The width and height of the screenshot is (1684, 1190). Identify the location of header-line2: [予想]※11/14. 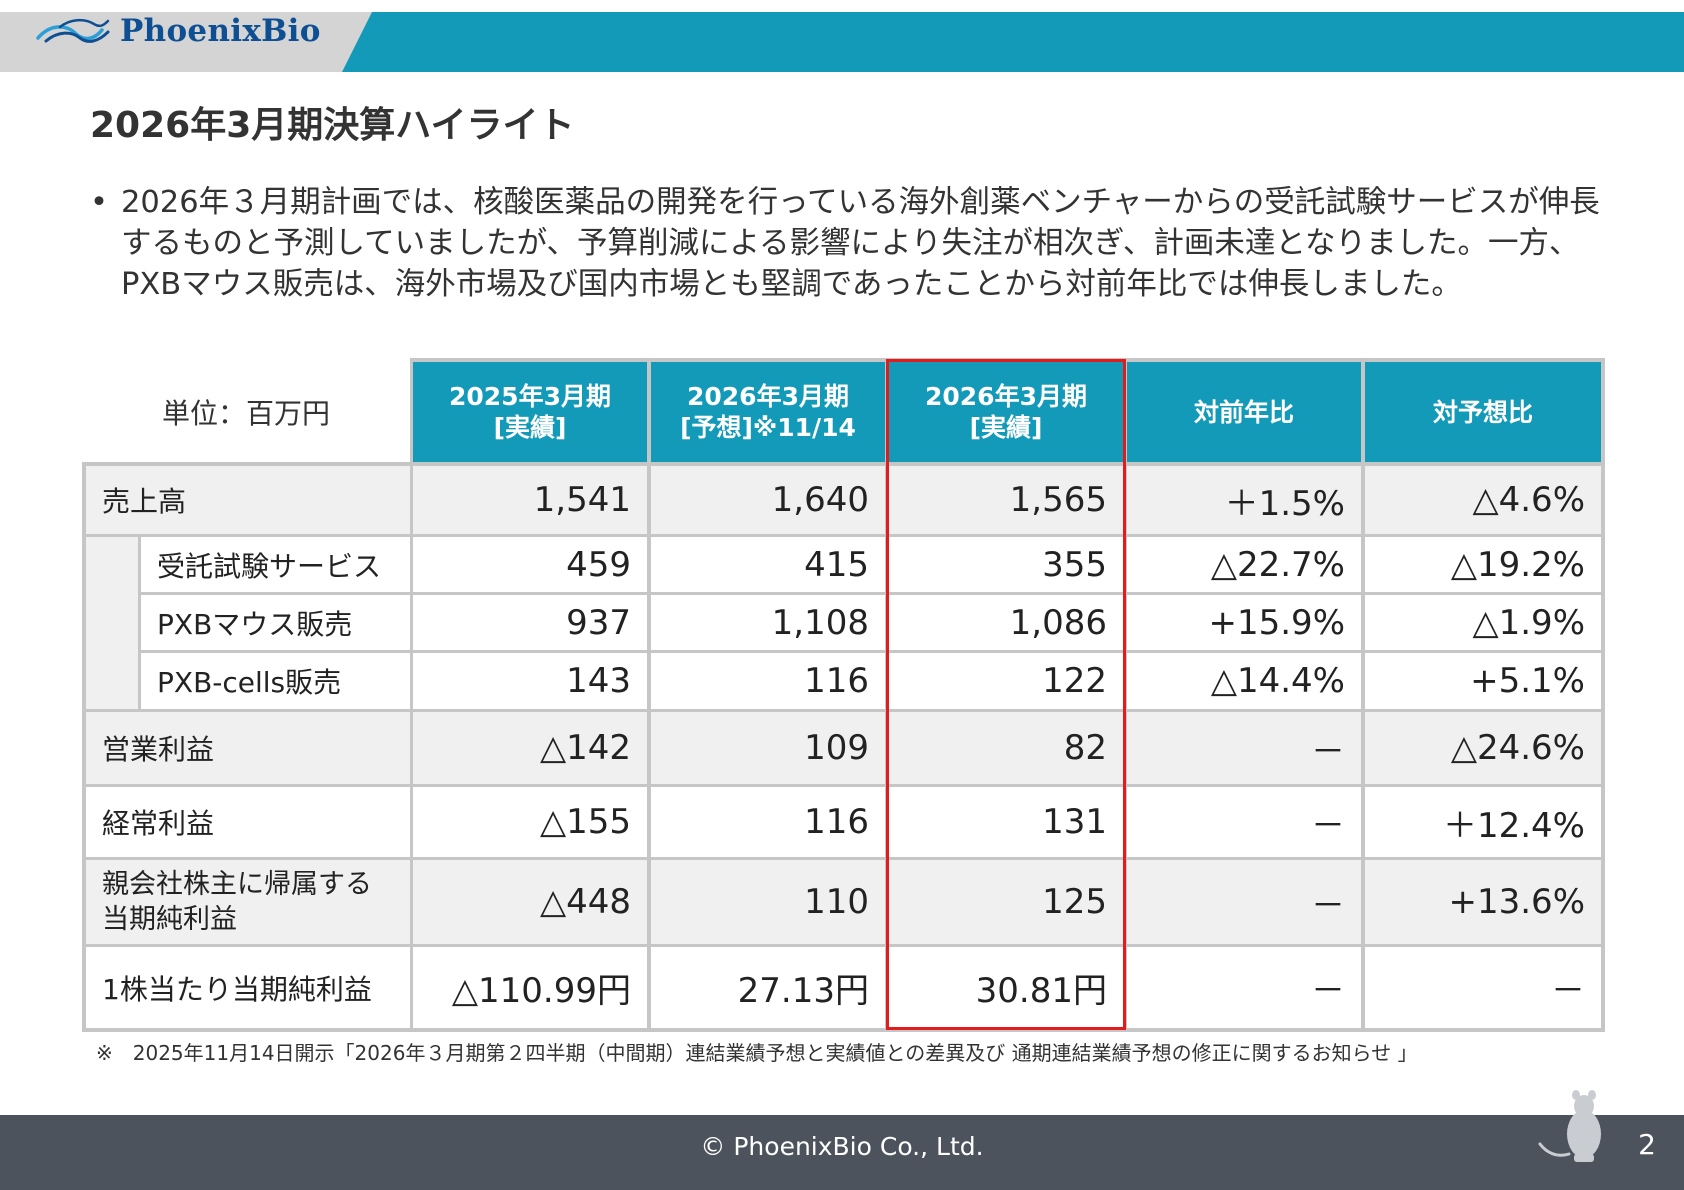
(768, 427).